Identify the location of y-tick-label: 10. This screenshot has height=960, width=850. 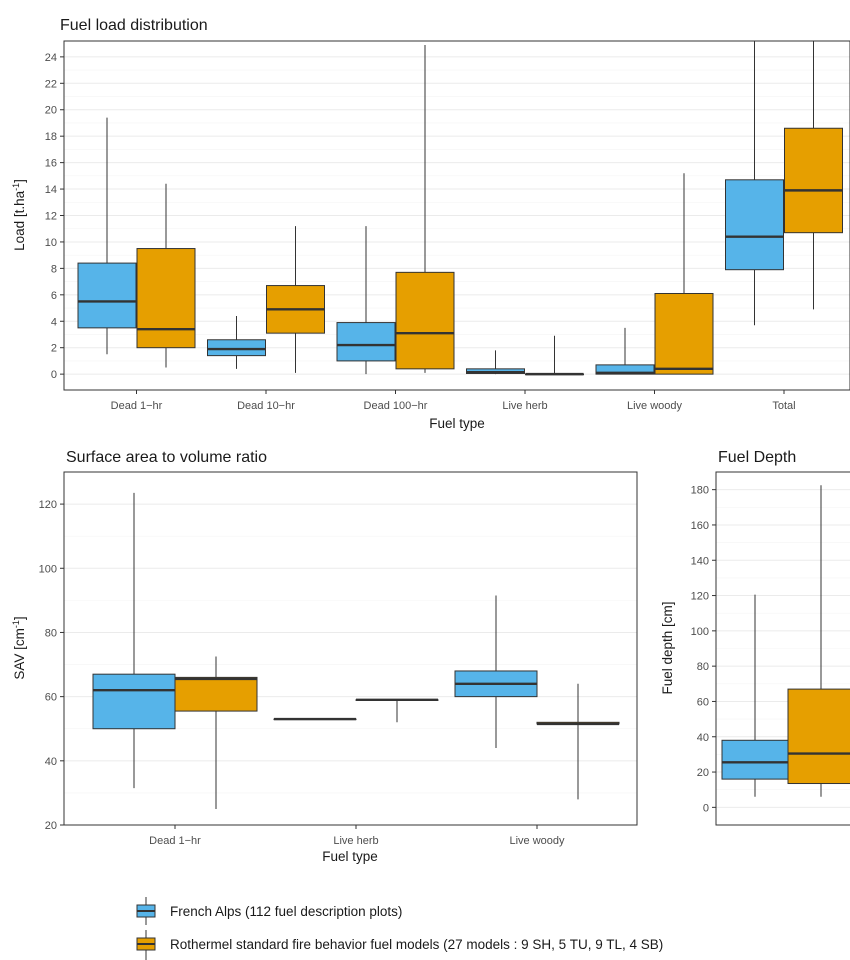
(51, 243).